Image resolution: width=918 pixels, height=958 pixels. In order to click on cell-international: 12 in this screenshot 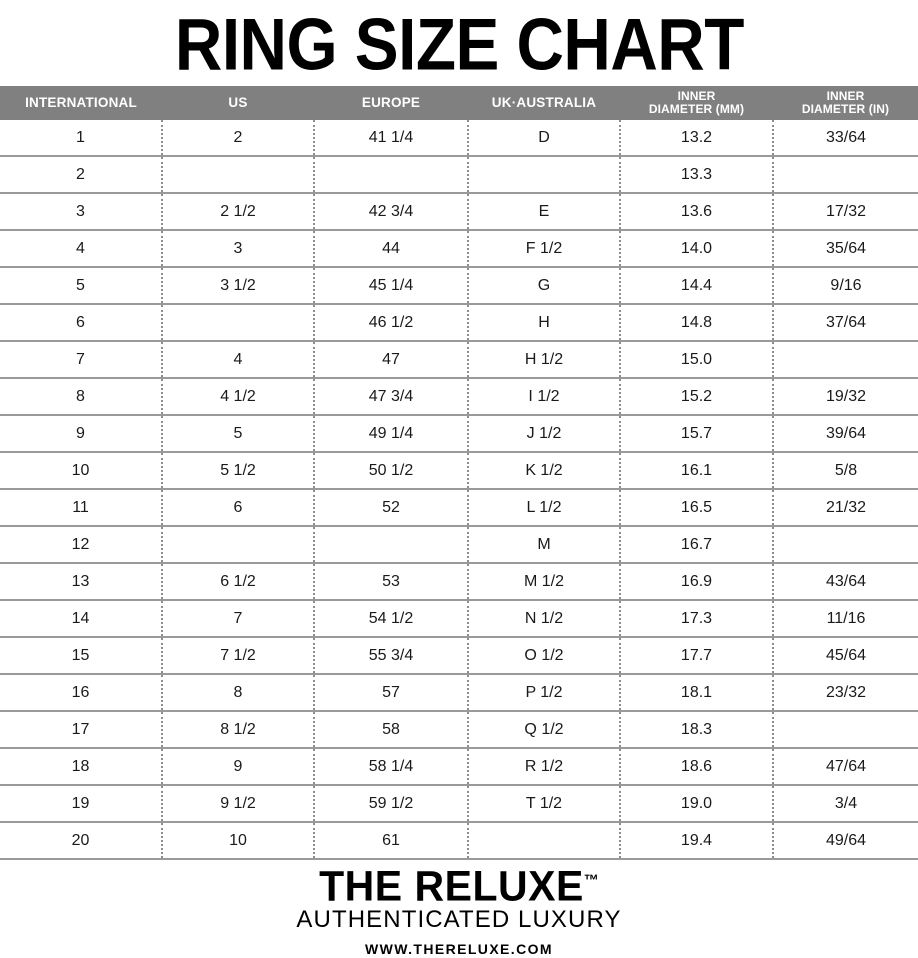, I will do `click(81, 545)`.